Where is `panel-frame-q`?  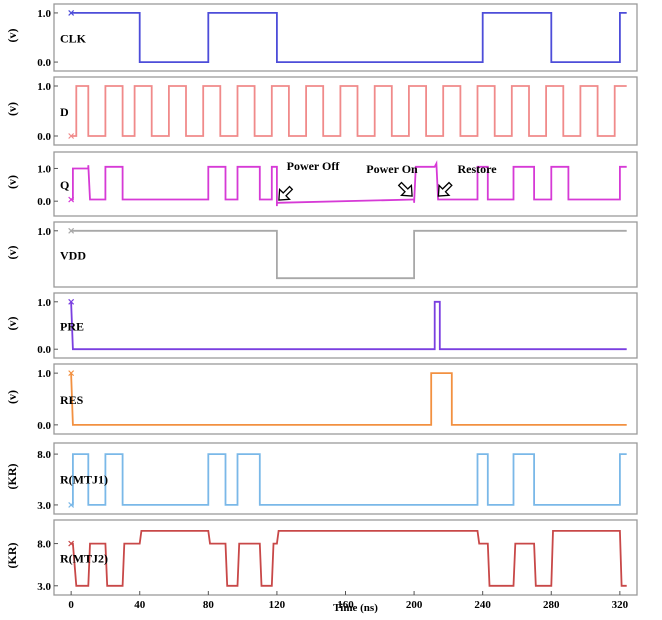 panel-frame-q is located at coordinates (345, 184).